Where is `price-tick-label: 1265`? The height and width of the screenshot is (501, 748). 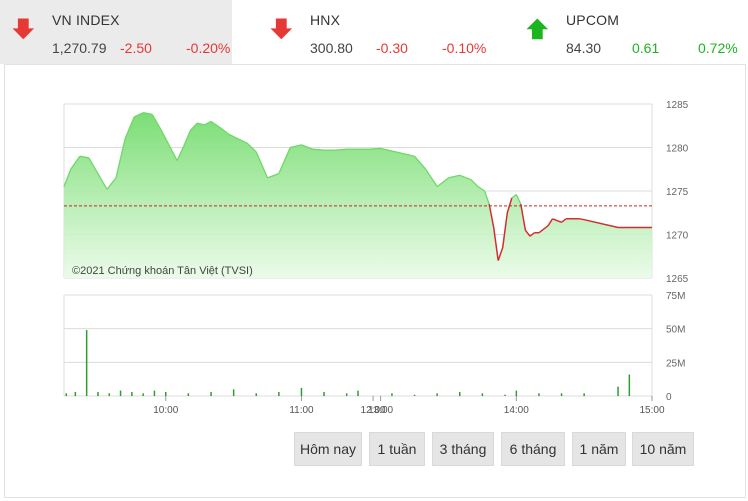 price-tick-label: 1265 is located at coordinates (677, 279).